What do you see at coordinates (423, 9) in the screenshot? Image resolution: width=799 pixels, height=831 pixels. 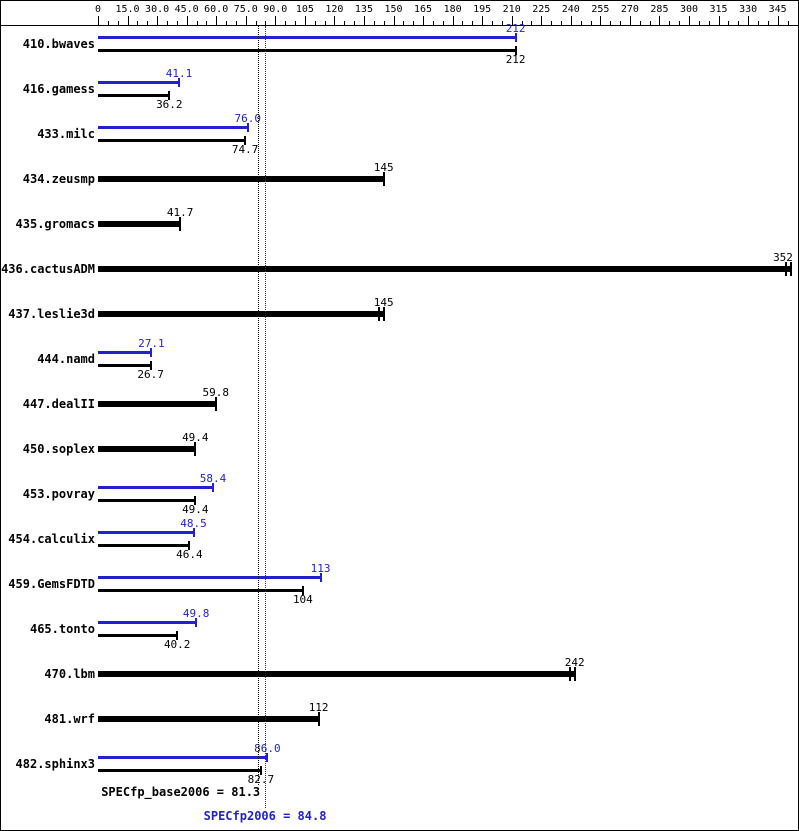 I see `axis-tick-label: 165` at bounding box center [423, 9].